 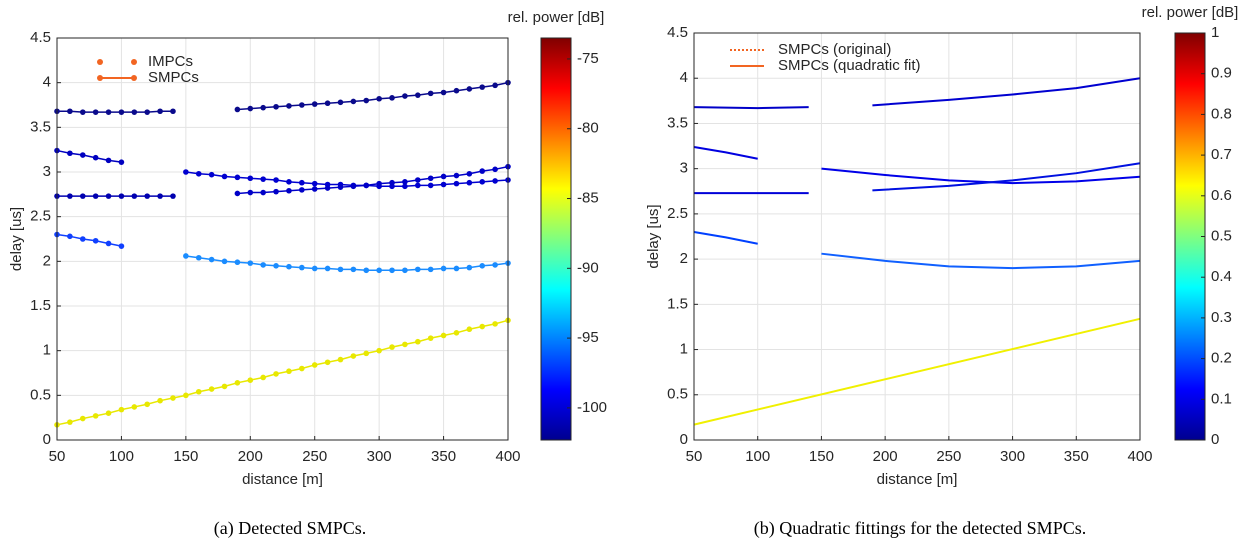 What do you see at coordinates (170, 61) in the screenshot?
I see `legend-label: IMPCs` at bounding box center [170, 61].